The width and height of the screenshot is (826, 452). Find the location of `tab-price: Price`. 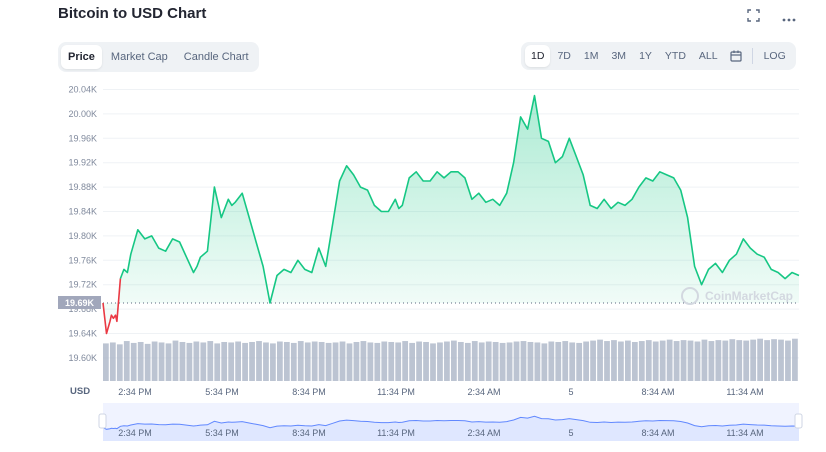

tab-price: Price is located at coordinates (81, 57).